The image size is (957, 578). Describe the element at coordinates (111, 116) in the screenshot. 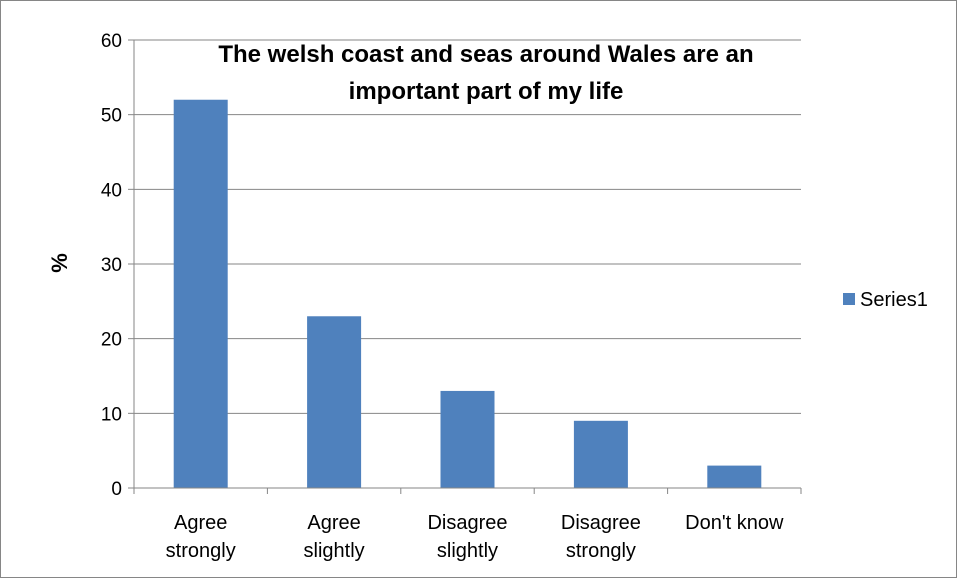

I see `y-tick-label: 50` at that location.